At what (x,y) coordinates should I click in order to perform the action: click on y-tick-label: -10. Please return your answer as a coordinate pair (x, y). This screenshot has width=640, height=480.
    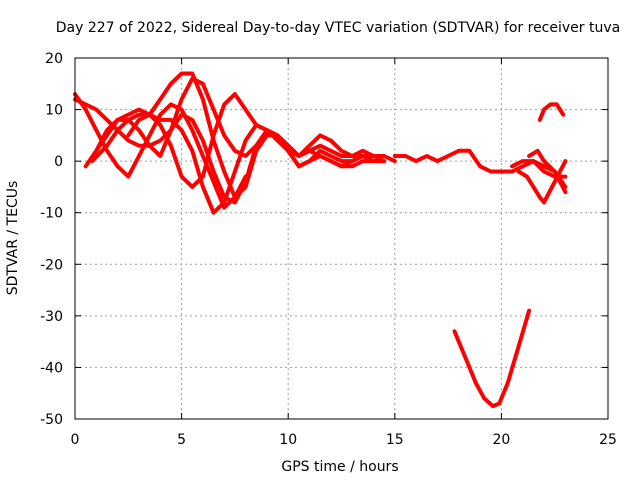
    Looking at the image, I should click on (51, 214).